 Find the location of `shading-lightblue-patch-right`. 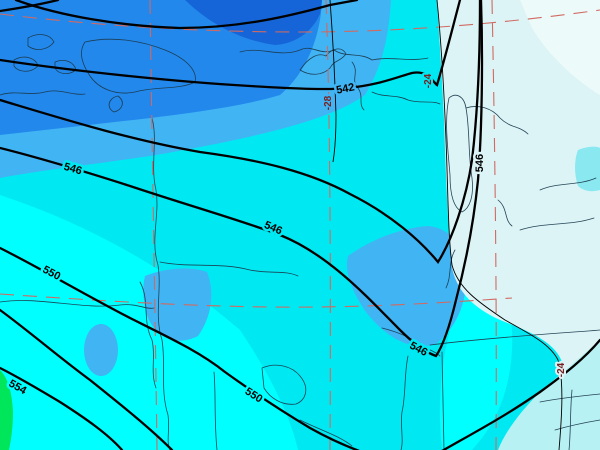

shading-lightblue-patch-right is located at coordinates (406, 286).